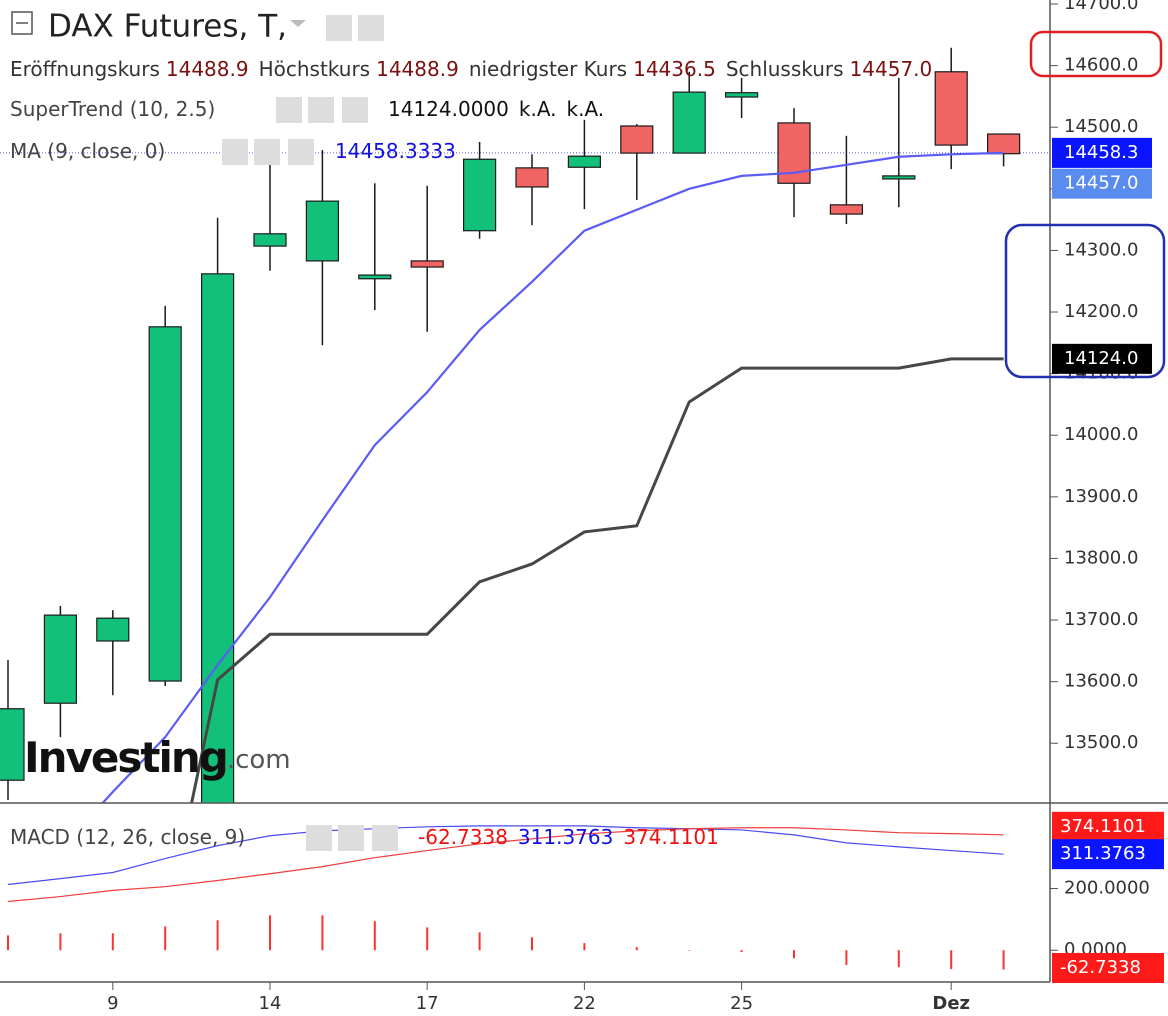 The height and width of the screenshot is (1016, 1168). Describe the element at coordinates (417, 69) in the screenshot. I see `legend-text: 14488.9` at that location.